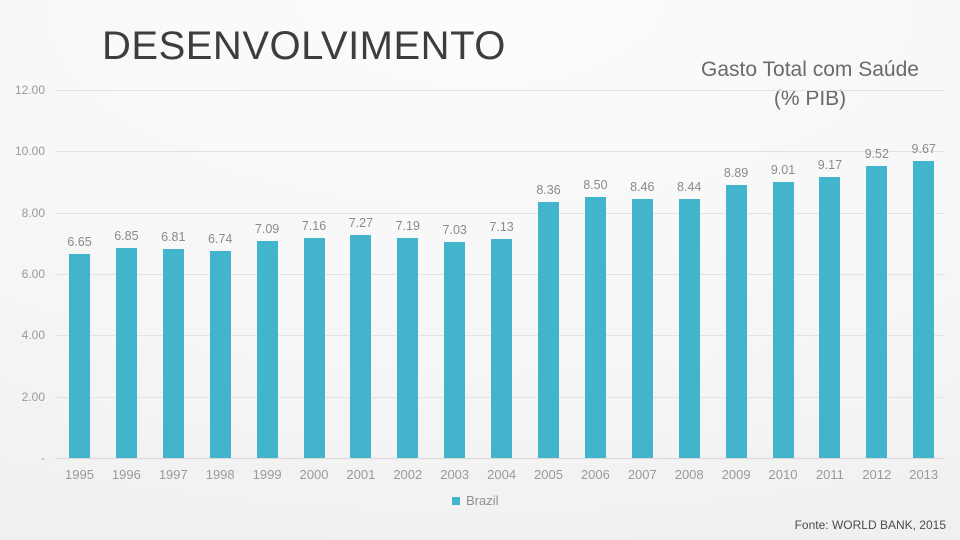 This screenshot has height=540, width=960. What do you see at coordinates (407, 225) in the screenshot?
I see `data-label: 7.19` at bounding box center [407, 225].